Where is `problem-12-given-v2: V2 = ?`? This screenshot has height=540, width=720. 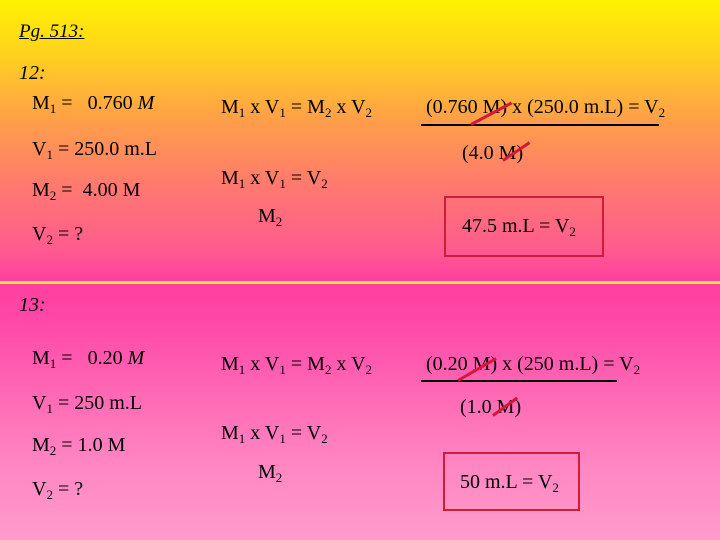 problem-12-given-v2: V2 = ? is located at coordinates (58, 235).